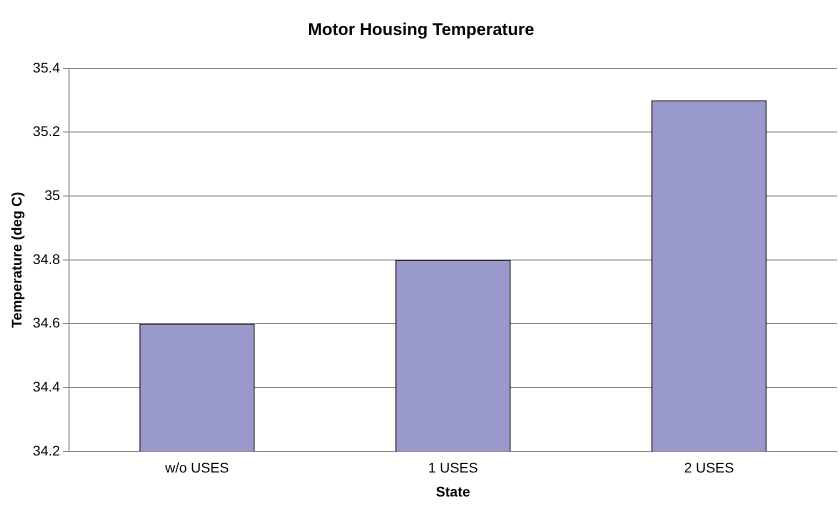 The height and width of the screenshot is (510, 839). Describe the element at coordinates (16, 260) in the screenshot. I see `y-axis-title: Temperature (deg C)` at that location.